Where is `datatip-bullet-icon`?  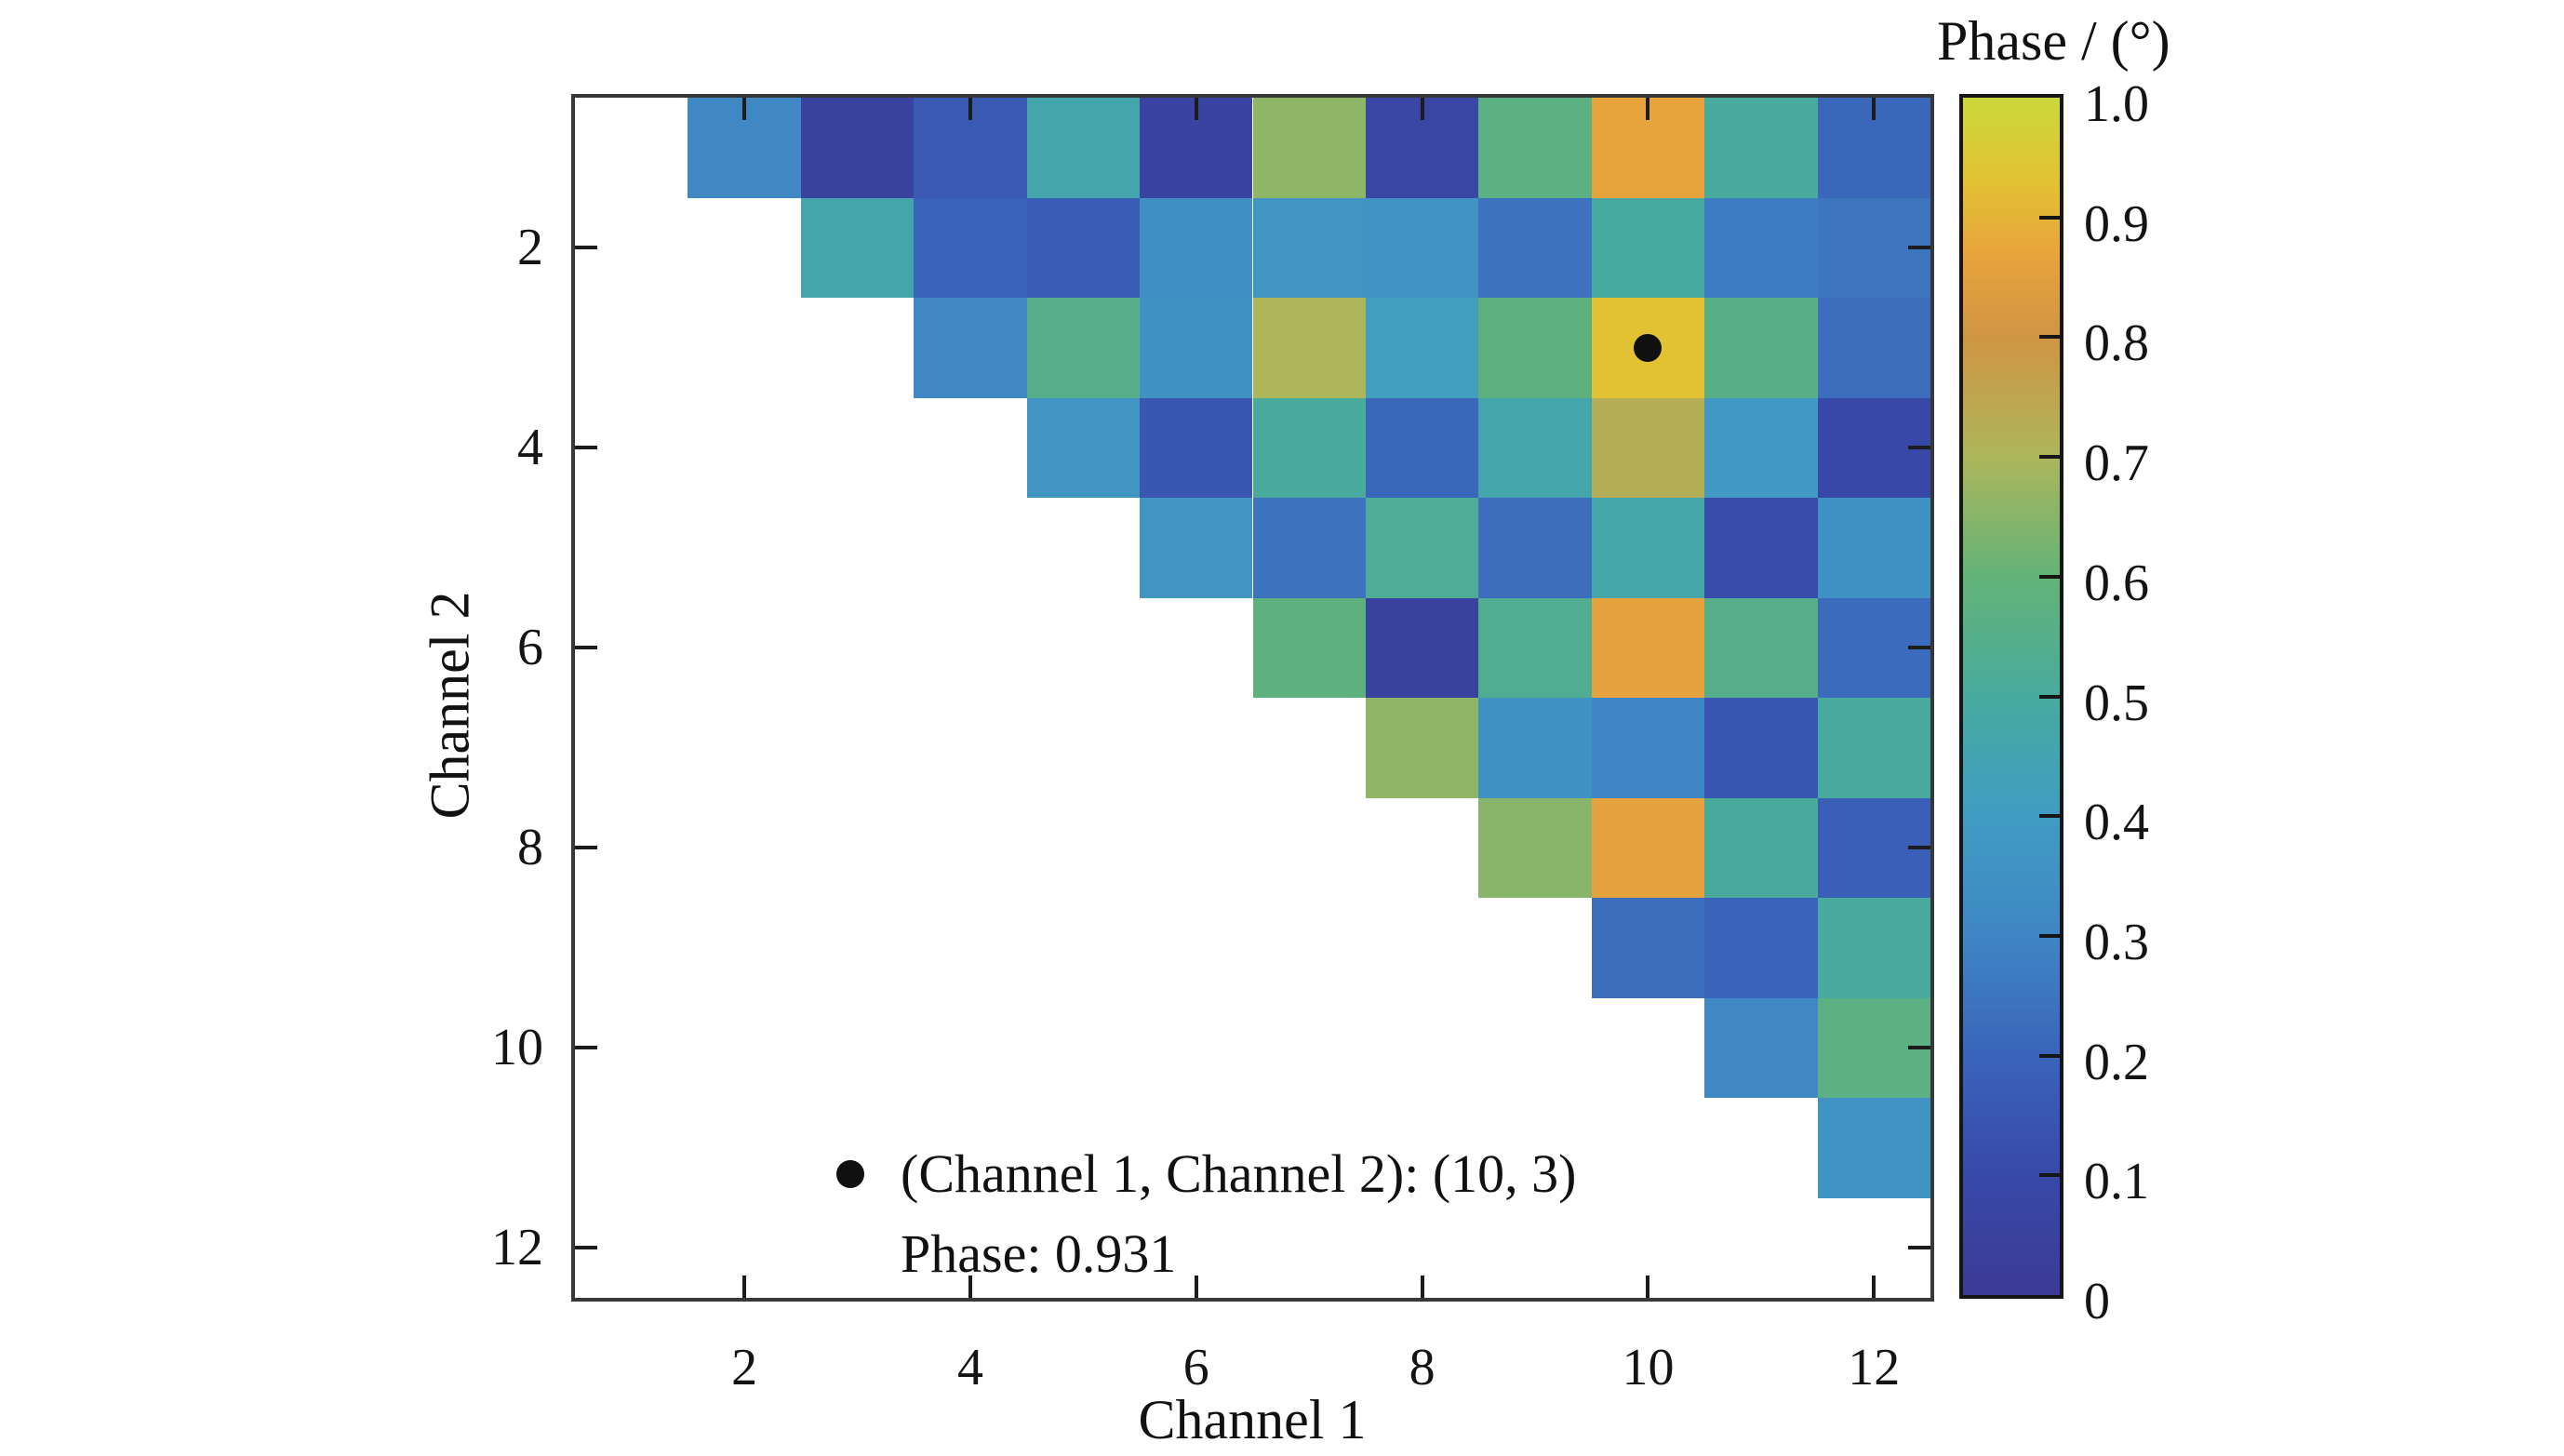
datatip-bullet-icon is located at coordinates (850, 1174).